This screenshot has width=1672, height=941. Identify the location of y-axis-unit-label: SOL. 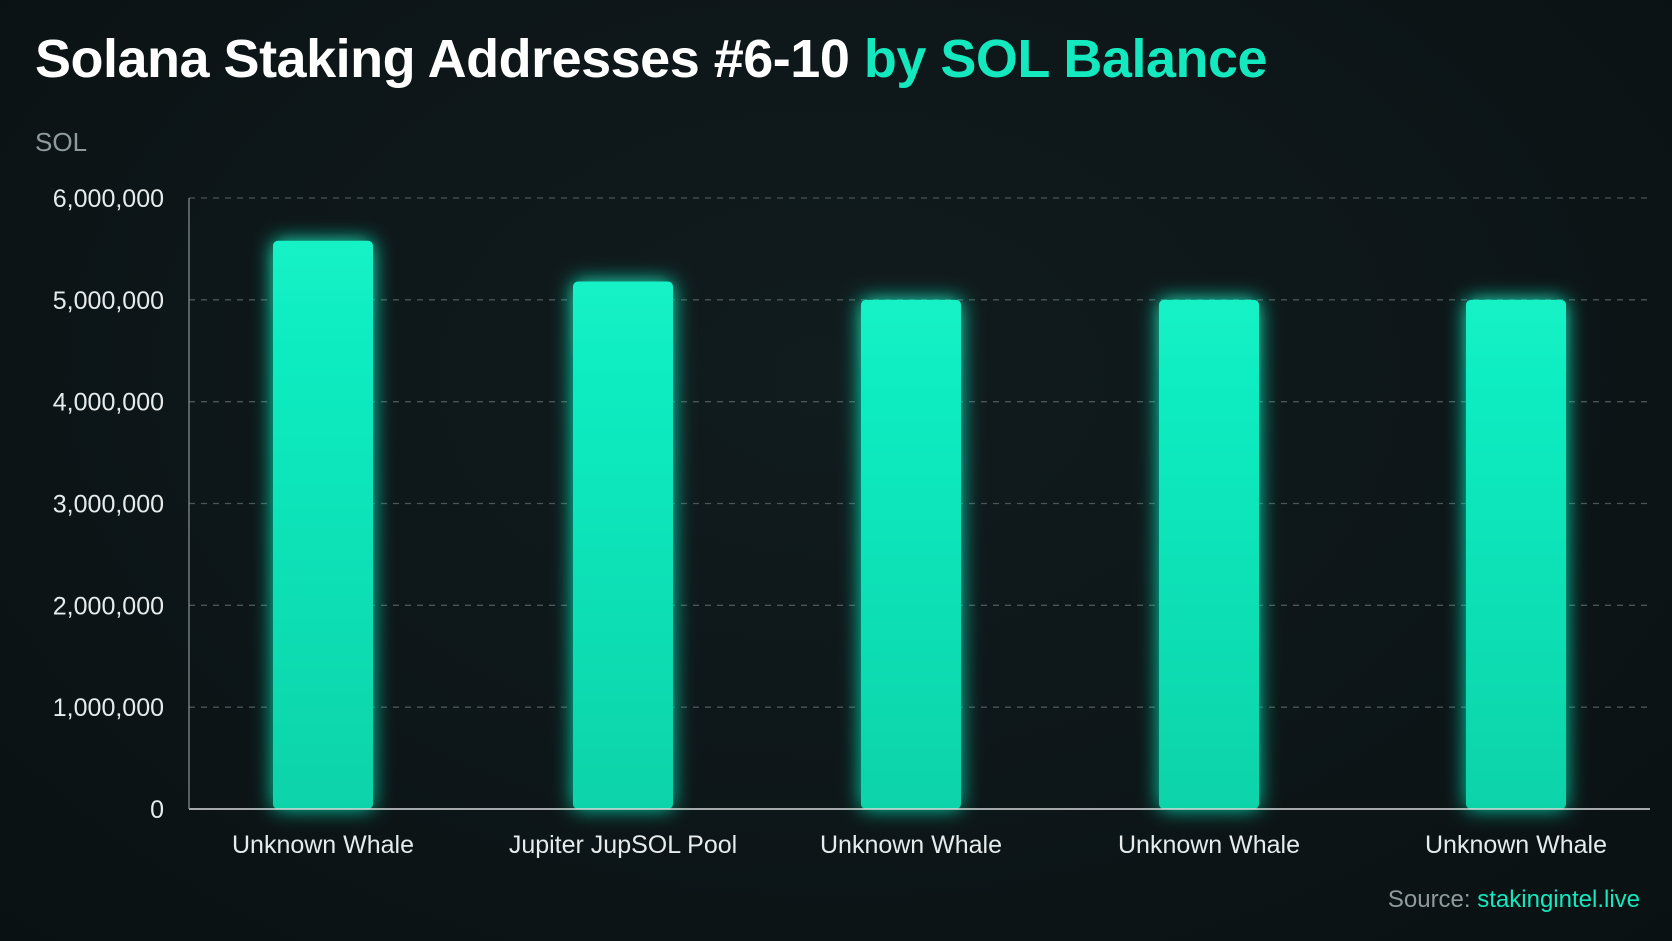
(61, 142).